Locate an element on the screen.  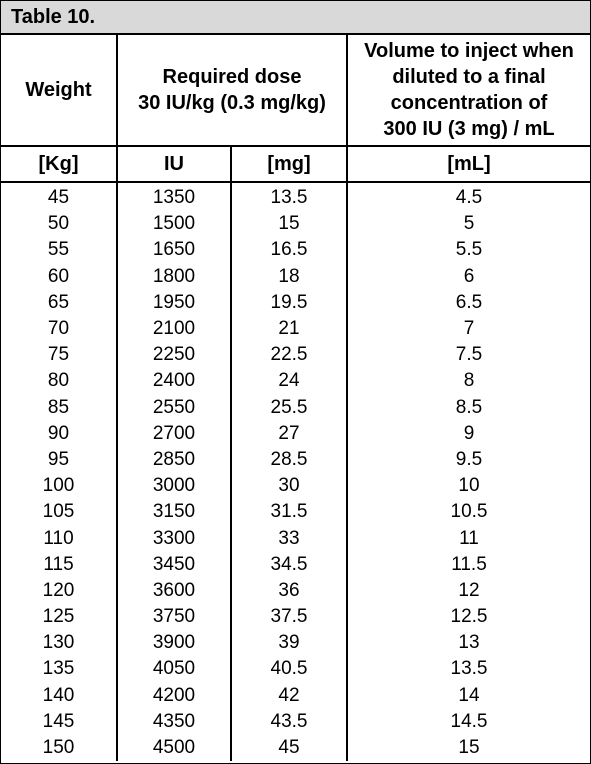
mg-cell: 30 is located at coordinates (289, 486).